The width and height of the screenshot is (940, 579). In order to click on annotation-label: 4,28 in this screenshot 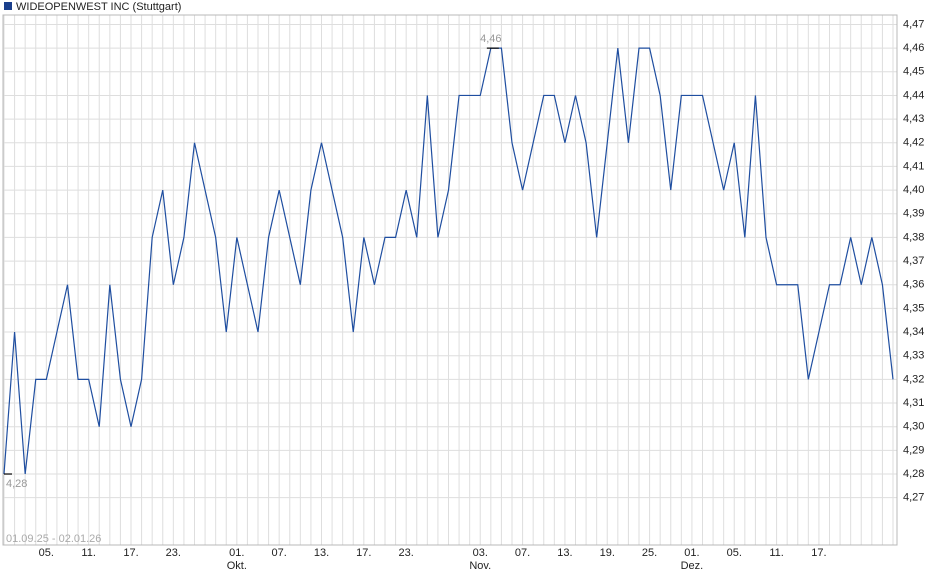, I will do `click(16, 484)`.